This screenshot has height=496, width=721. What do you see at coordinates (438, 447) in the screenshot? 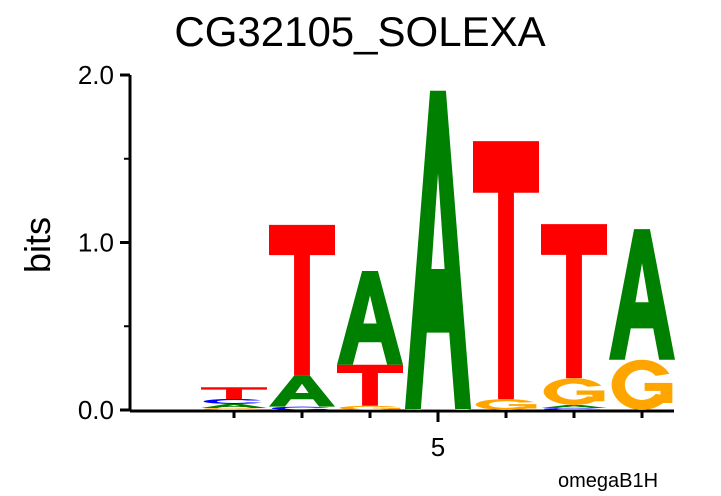
I see `x-tick-label: 5` at bounding box center [438, 447].